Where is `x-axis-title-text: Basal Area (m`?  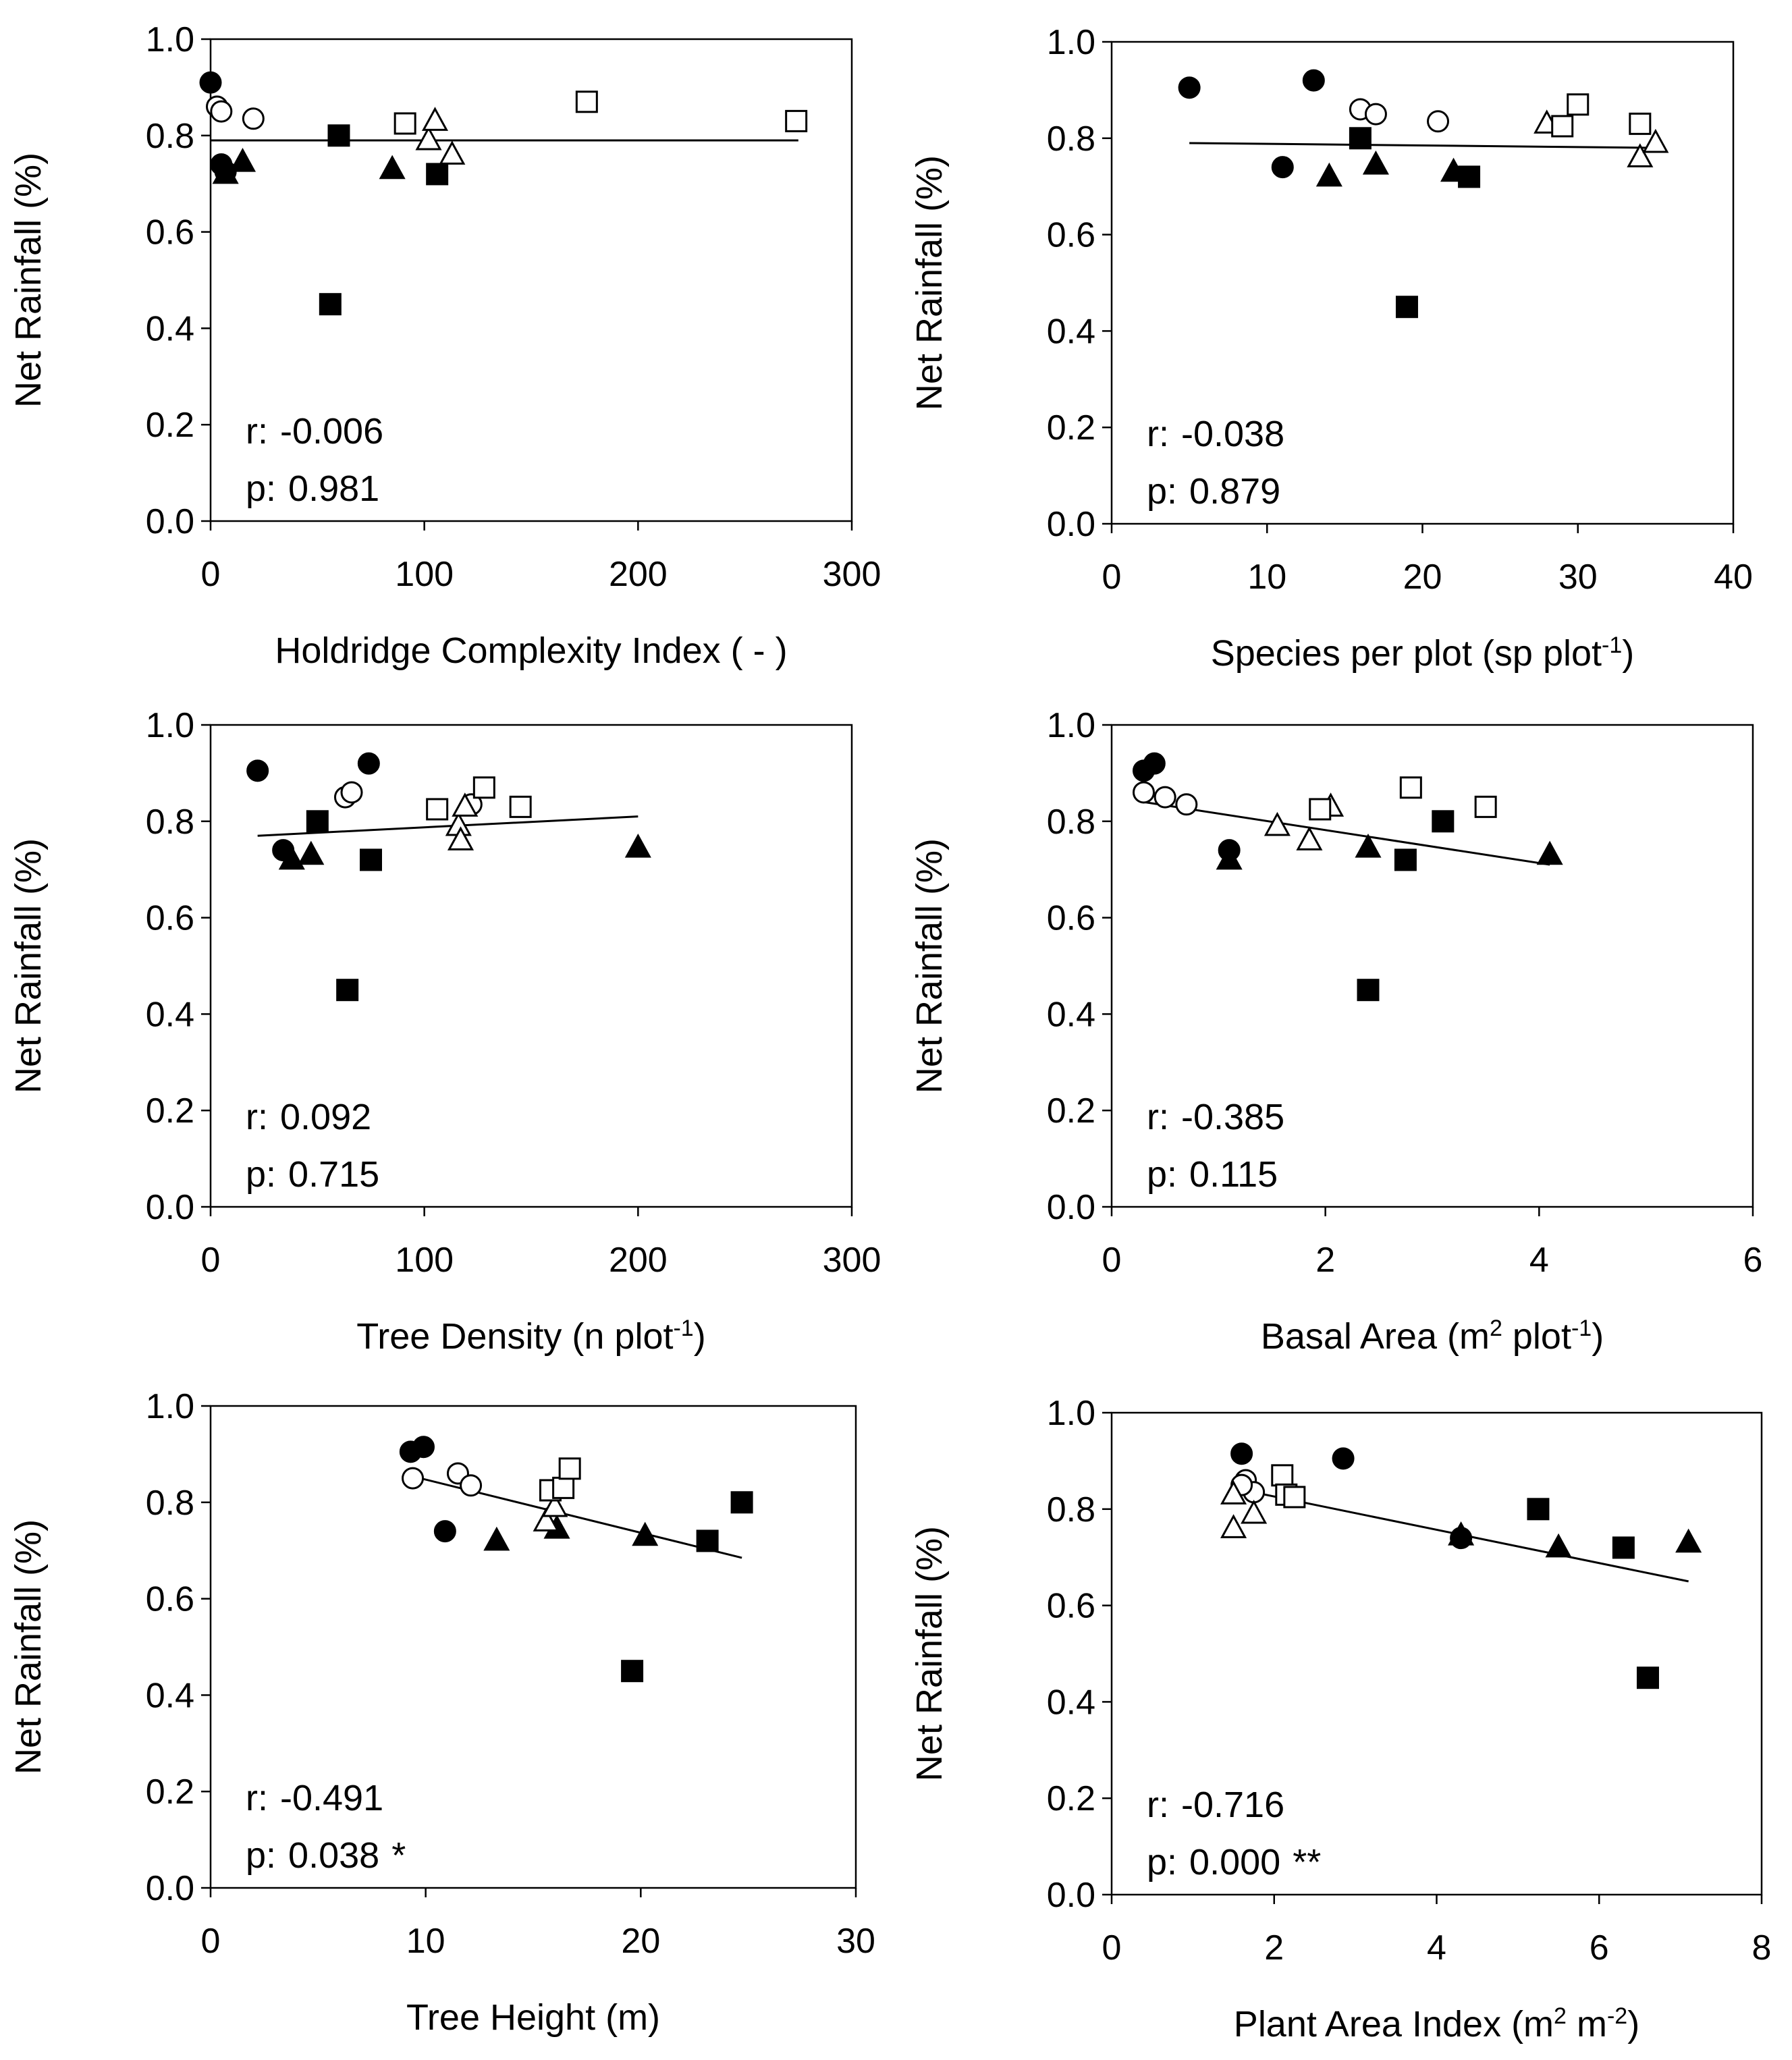
x-axis-title-text: Basal Area (m is located at coordinates (1375, 1336).